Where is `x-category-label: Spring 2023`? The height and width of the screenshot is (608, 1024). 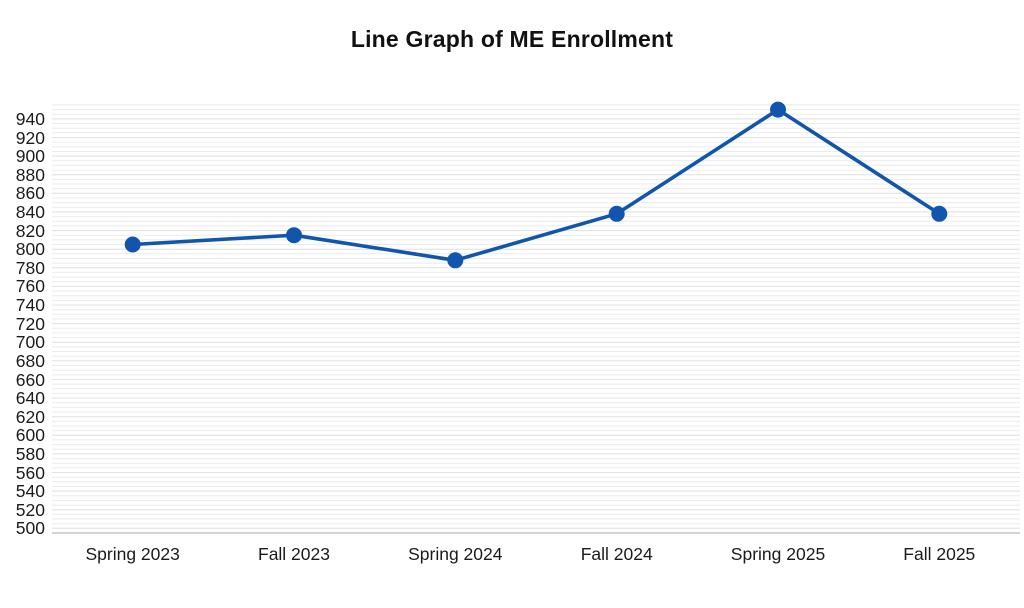 x-category-label: Spring 2023 is located at coordinates (132, 554).